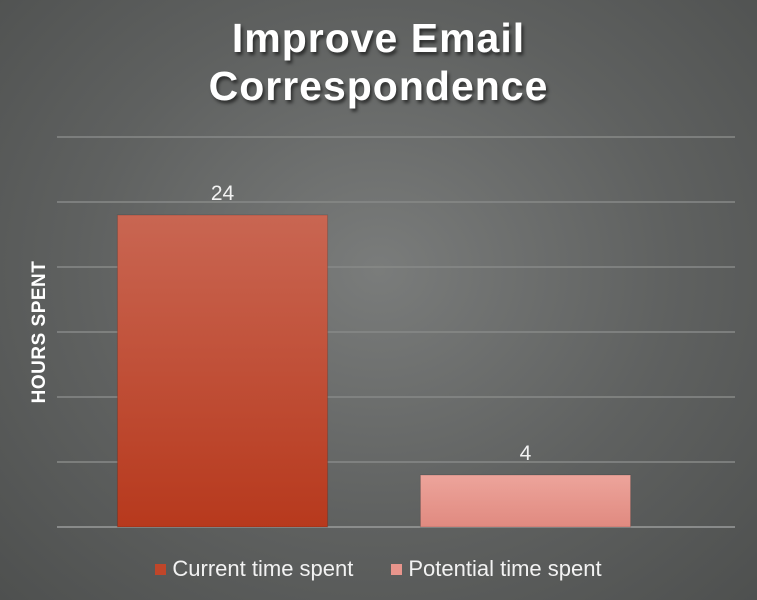 The image size is (757, 600). I want to click on legend-label-potential: Potential time spent, so click(505, 568).